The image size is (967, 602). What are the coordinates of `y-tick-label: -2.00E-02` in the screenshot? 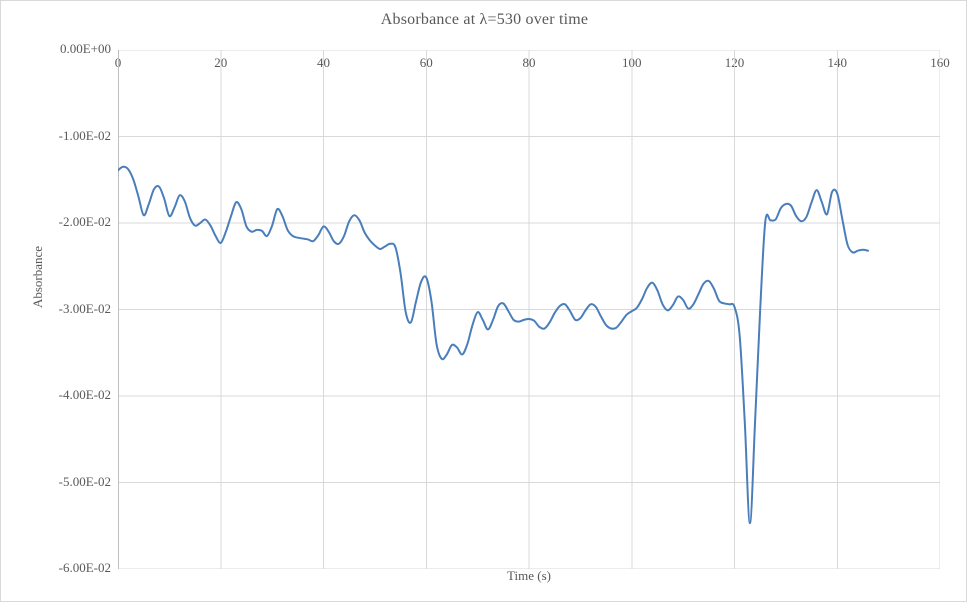 It's located at (84, 221).